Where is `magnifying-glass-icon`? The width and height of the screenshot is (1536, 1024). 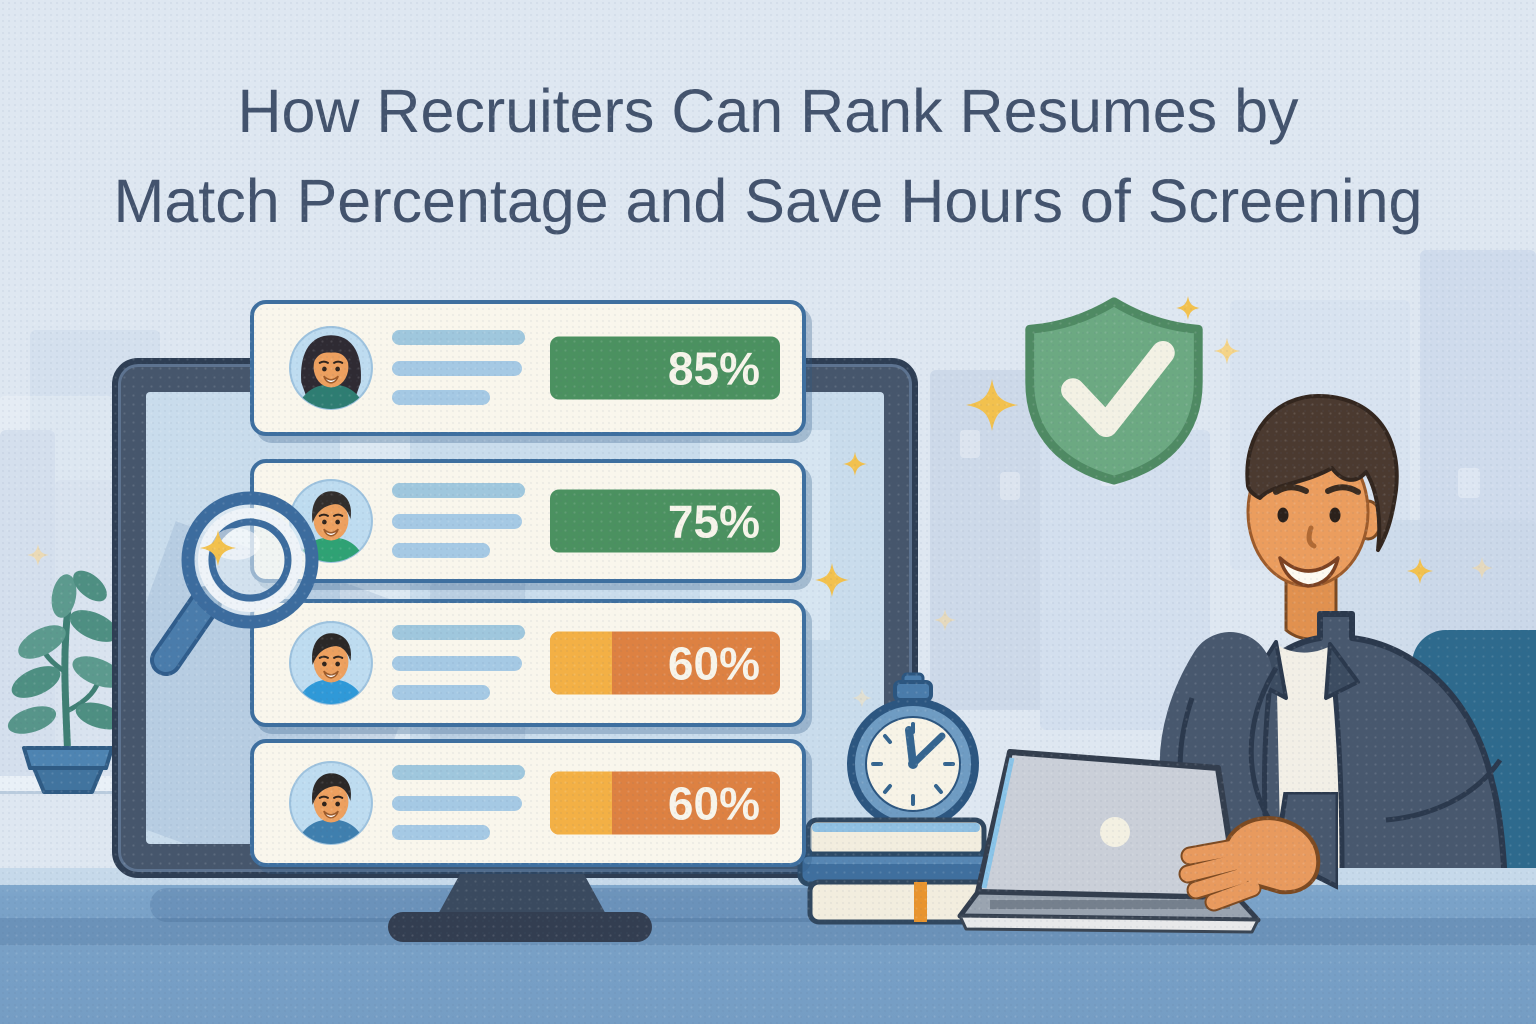 magnifying-glass-icon is located at coordinates (234, 583).